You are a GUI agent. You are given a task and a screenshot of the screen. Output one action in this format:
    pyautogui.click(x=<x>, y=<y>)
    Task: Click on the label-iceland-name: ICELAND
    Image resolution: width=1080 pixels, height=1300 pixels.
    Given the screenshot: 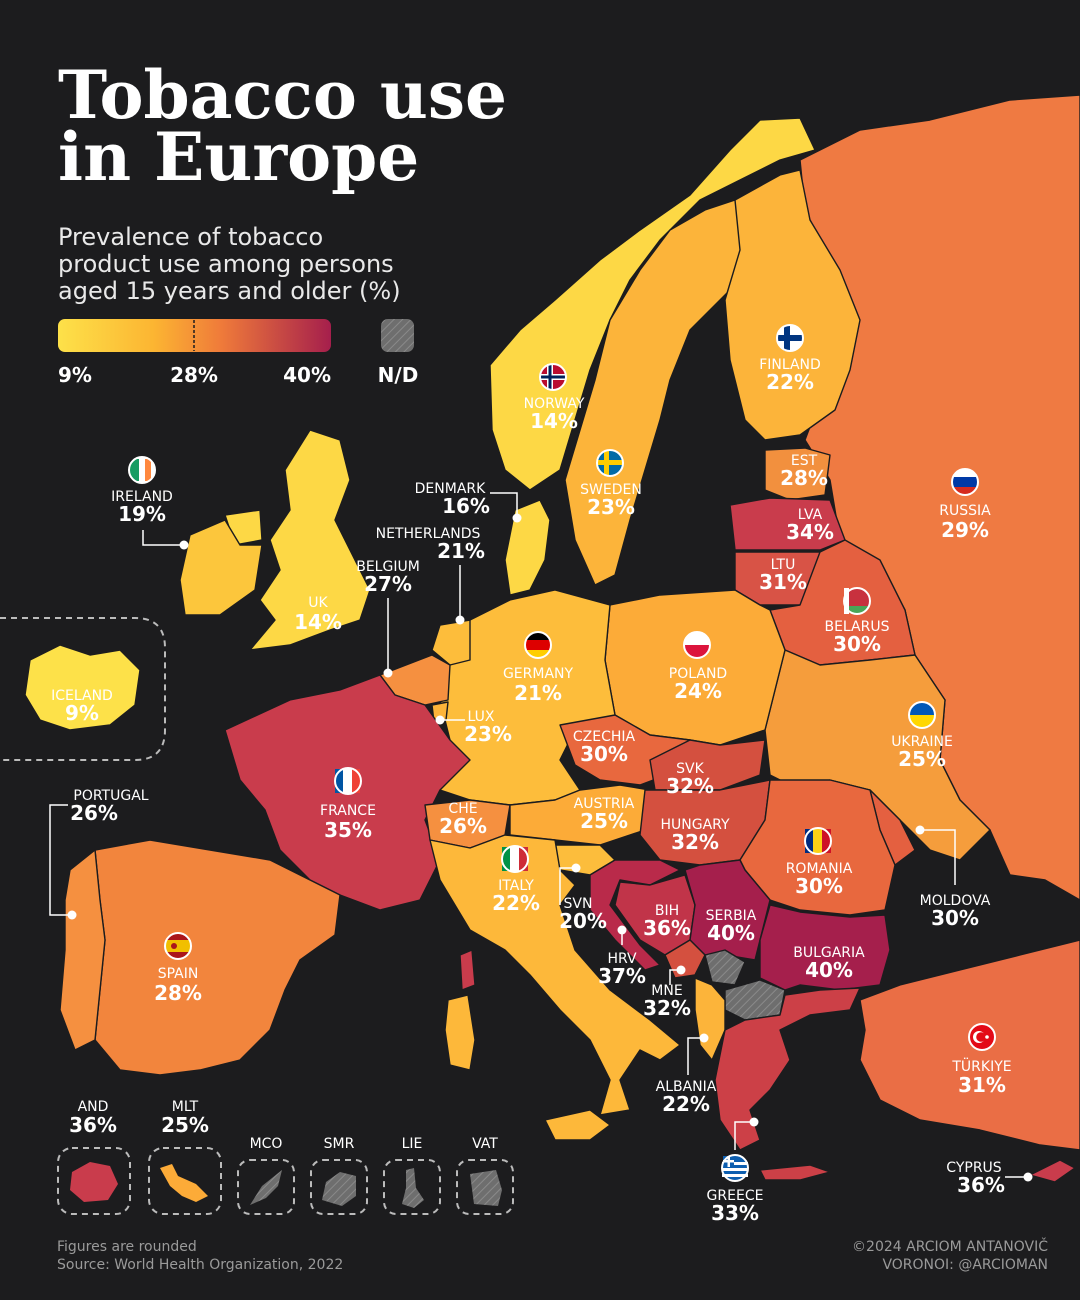 What is the action you would take?
    pyautogui.click(x=82, y=696)
    